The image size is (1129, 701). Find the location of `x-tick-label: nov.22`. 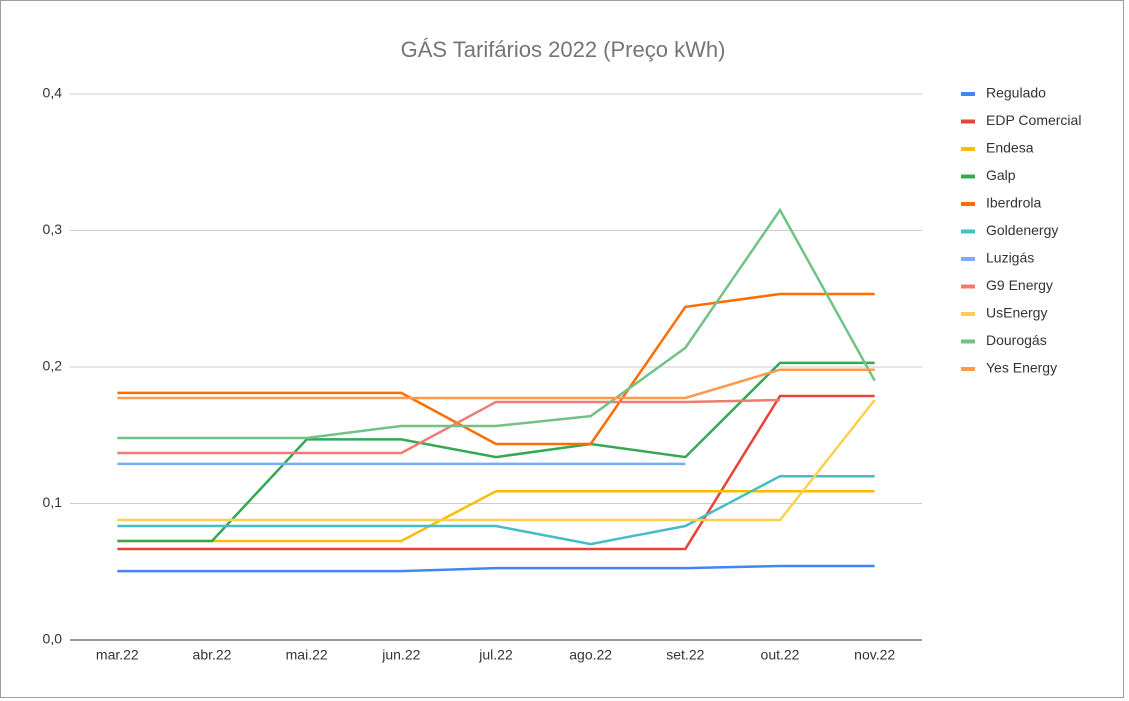

x-tick-label: nov.22 is located at coordinates (874, 655).